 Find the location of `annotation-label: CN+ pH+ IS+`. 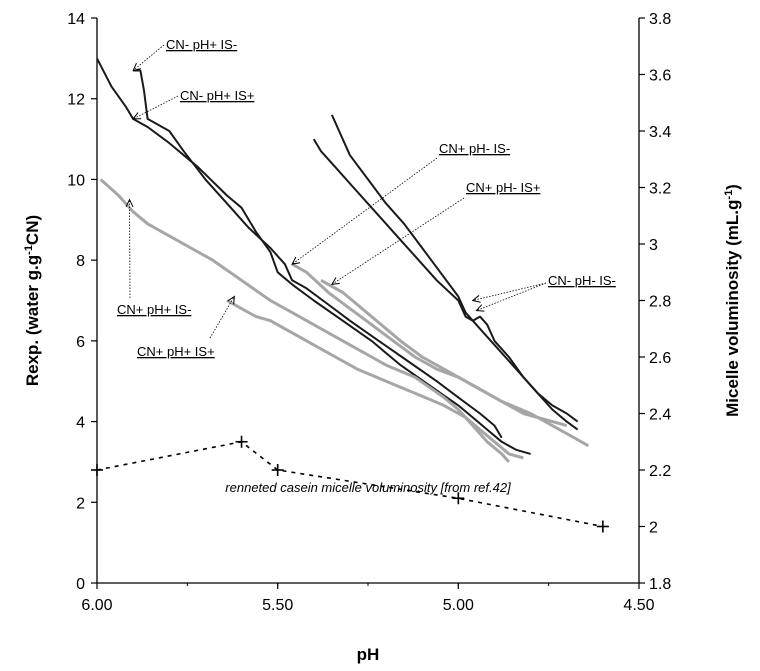

annotation-label: CN+ pH+ IS+ is located at coordinates (176, 351).